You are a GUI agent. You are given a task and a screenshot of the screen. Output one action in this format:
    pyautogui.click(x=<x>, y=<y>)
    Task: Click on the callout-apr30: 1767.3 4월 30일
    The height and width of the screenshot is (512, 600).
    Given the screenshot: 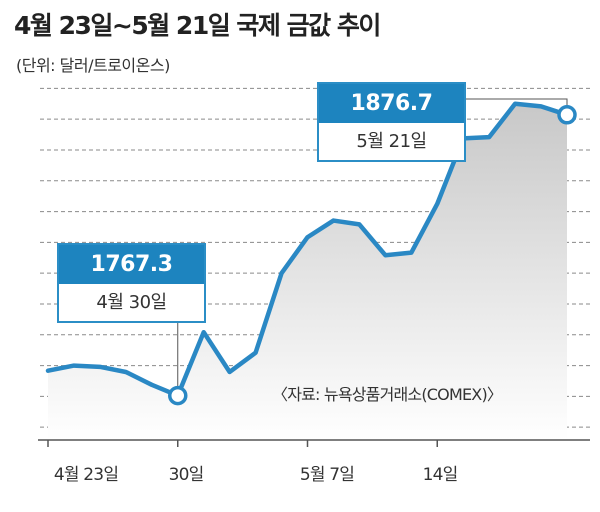 What is the action you would take?
    pyautogui.click(x=131, y=283)
    